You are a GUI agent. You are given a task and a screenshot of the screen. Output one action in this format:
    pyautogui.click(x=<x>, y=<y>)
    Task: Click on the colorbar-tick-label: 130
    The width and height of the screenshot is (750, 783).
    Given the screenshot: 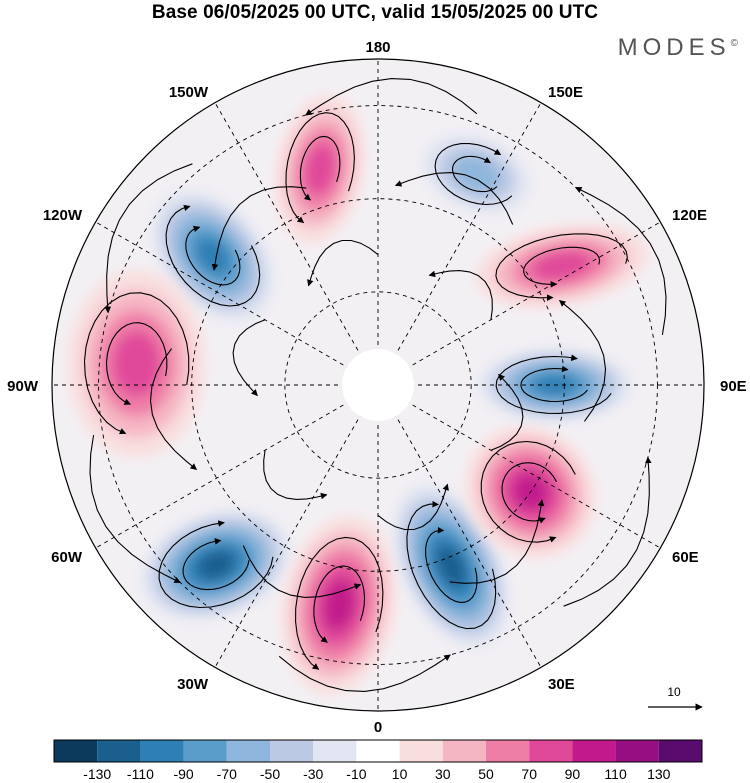 What is the action you would take?
    pyautogui.click(x=659, y=774)
    